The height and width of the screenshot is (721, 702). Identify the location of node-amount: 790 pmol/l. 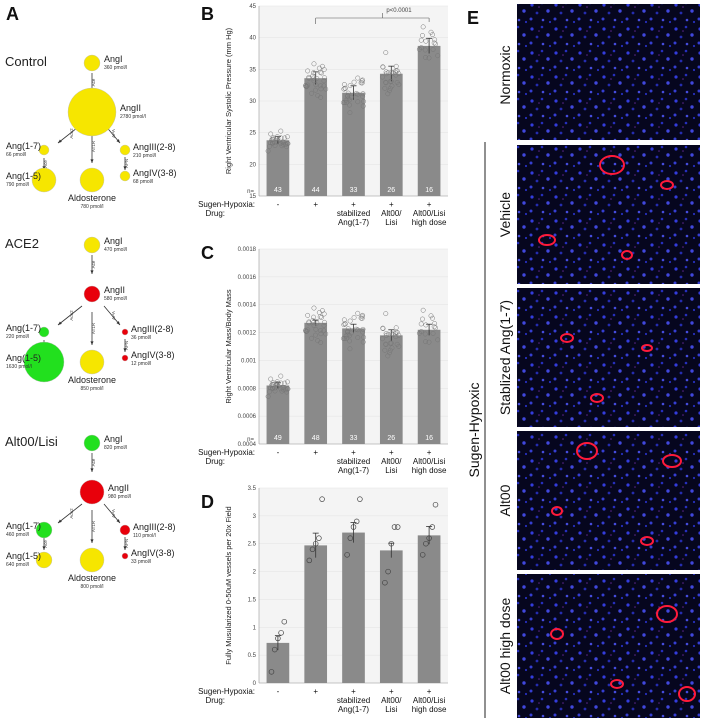
(17, 185).